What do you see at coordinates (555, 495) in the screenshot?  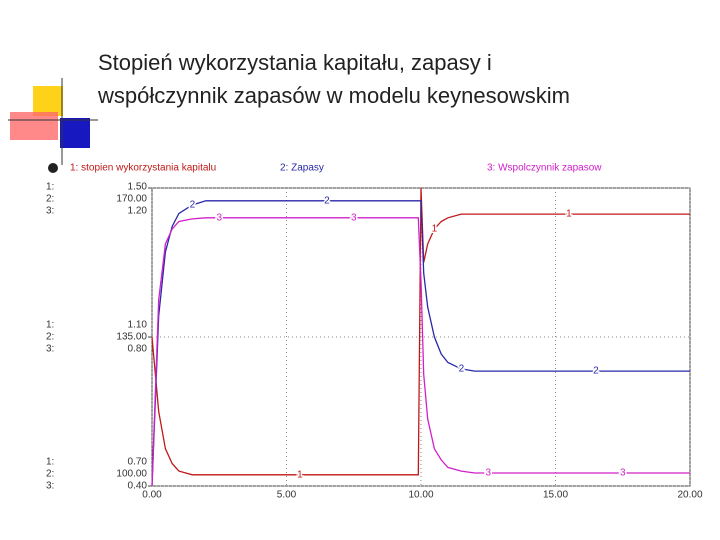 I see `x-tick-label: 15.00` at bounding box center [555, 495].